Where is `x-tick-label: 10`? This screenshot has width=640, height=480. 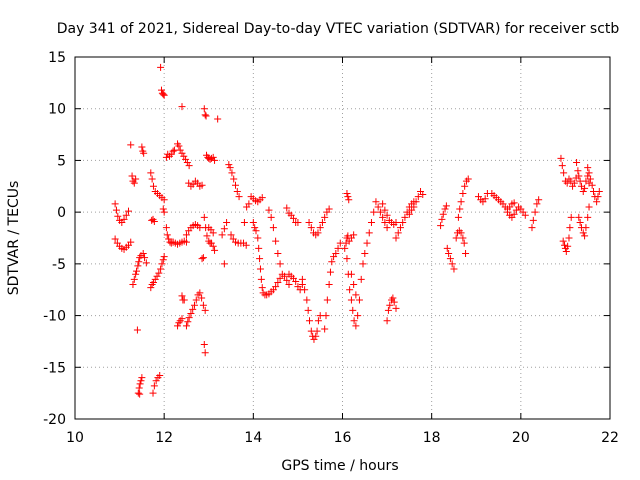
x-tick-label: 10 is located at coordinates (75, 438).